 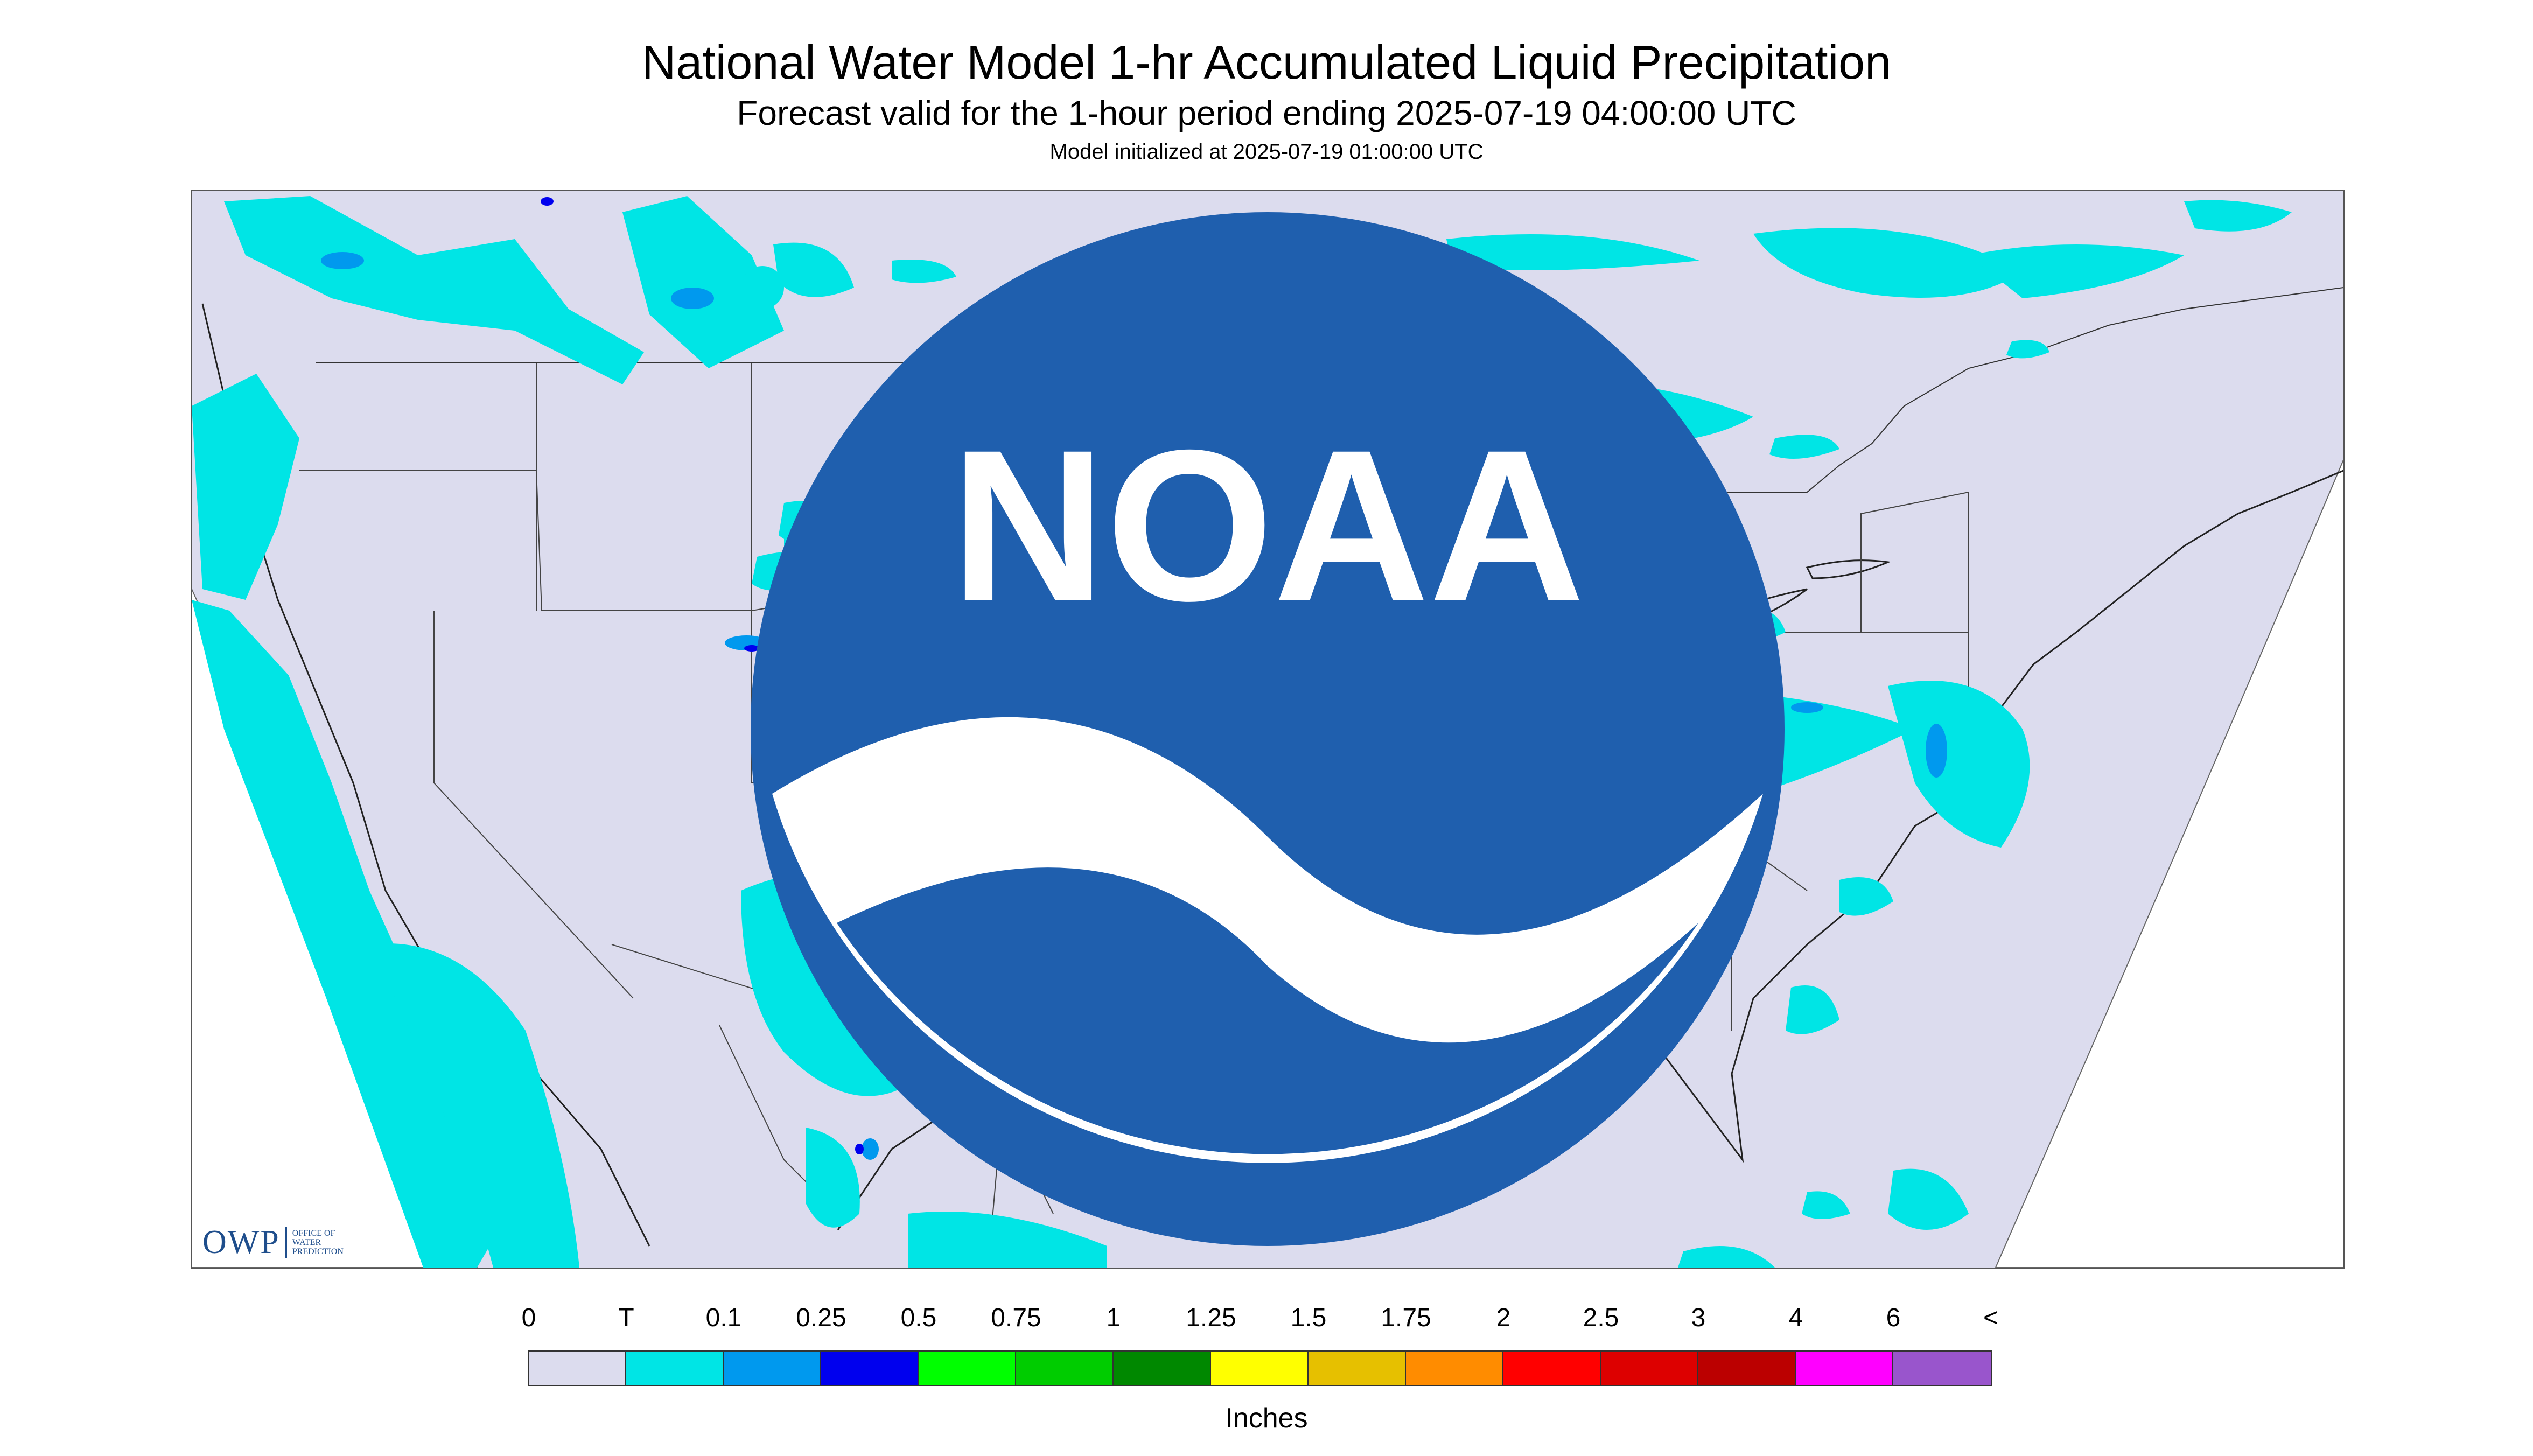 I want to click on legend-label: 0, so click(x=529, y=1318).